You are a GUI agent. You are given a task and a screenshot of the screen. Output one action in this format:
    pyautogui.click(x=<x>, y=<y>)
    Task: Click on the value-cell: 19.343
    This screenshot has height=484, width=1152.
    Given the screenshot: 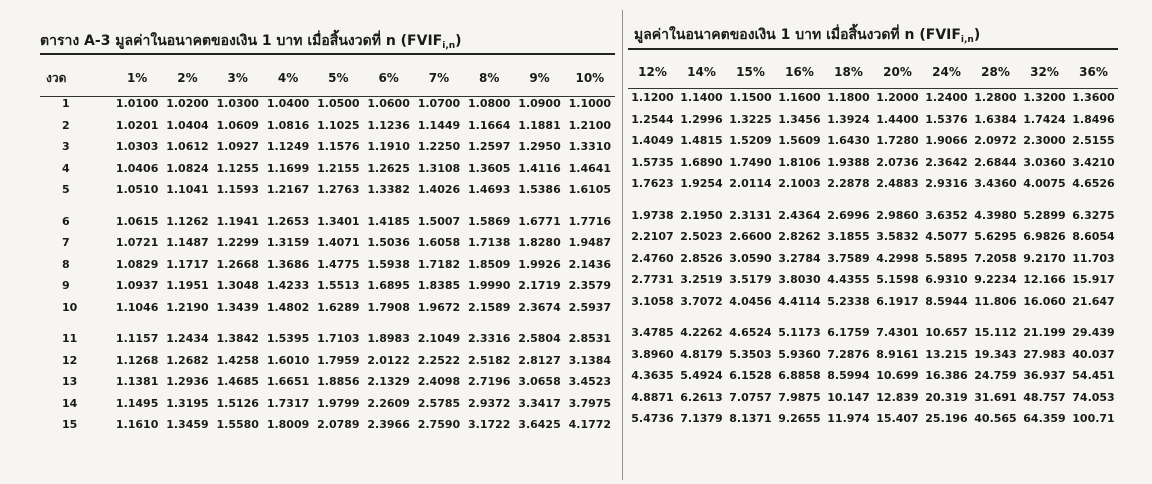 What is the action you would take?
    pyautogui.click(x=995, y=354)
    